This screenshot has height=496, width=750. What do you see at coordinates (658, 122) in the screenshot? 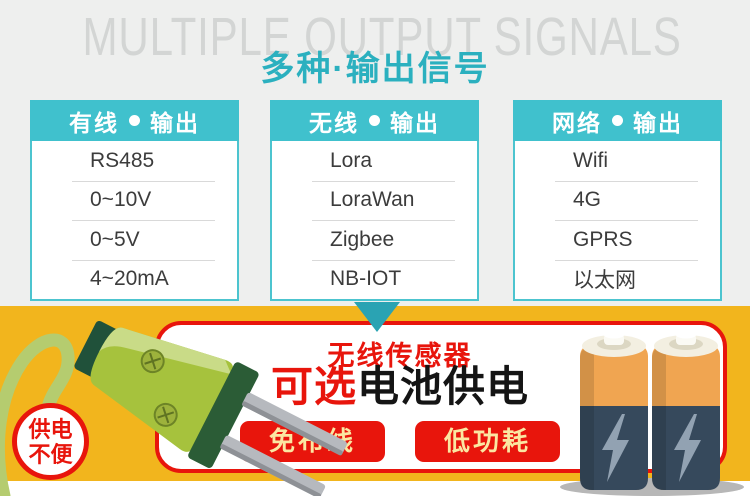
I see `card-network-title-right: 输出` at bounding box center [658, 122].